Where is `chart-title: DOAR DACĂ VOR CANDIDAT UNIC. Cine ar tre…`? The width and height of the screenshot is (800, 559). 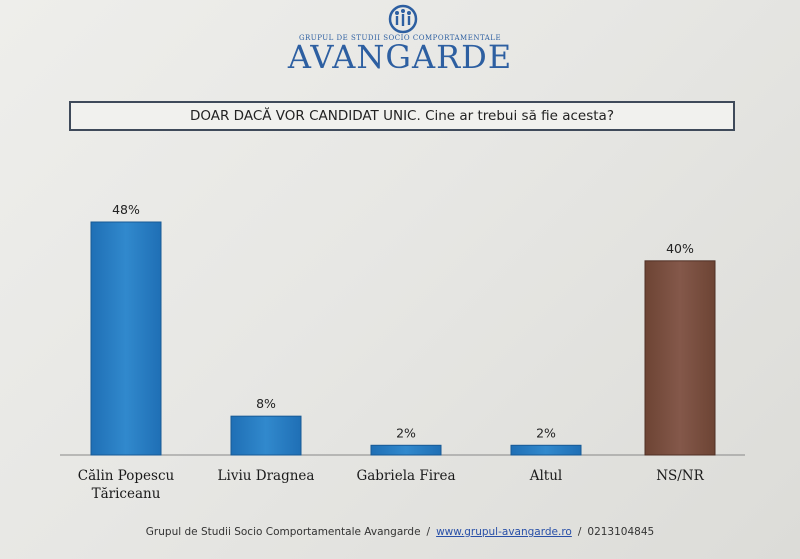
chart-title: DOAR DACĂ VOR CANDIDAT UNIC. Cine ar tre… is located at coordinates (401, 116).